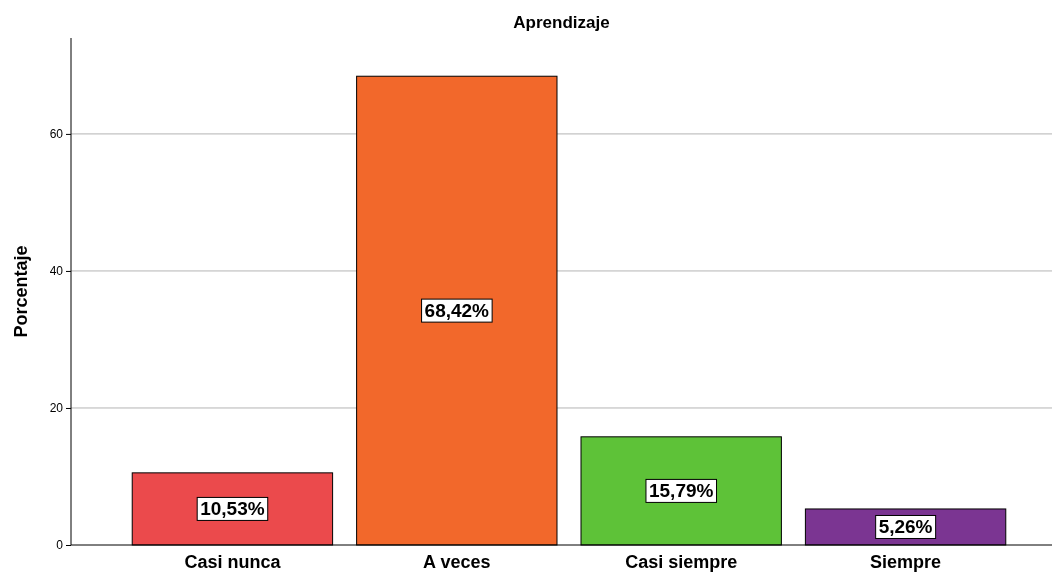  I want to click on data-label: 5,26%, so click(905, 527).